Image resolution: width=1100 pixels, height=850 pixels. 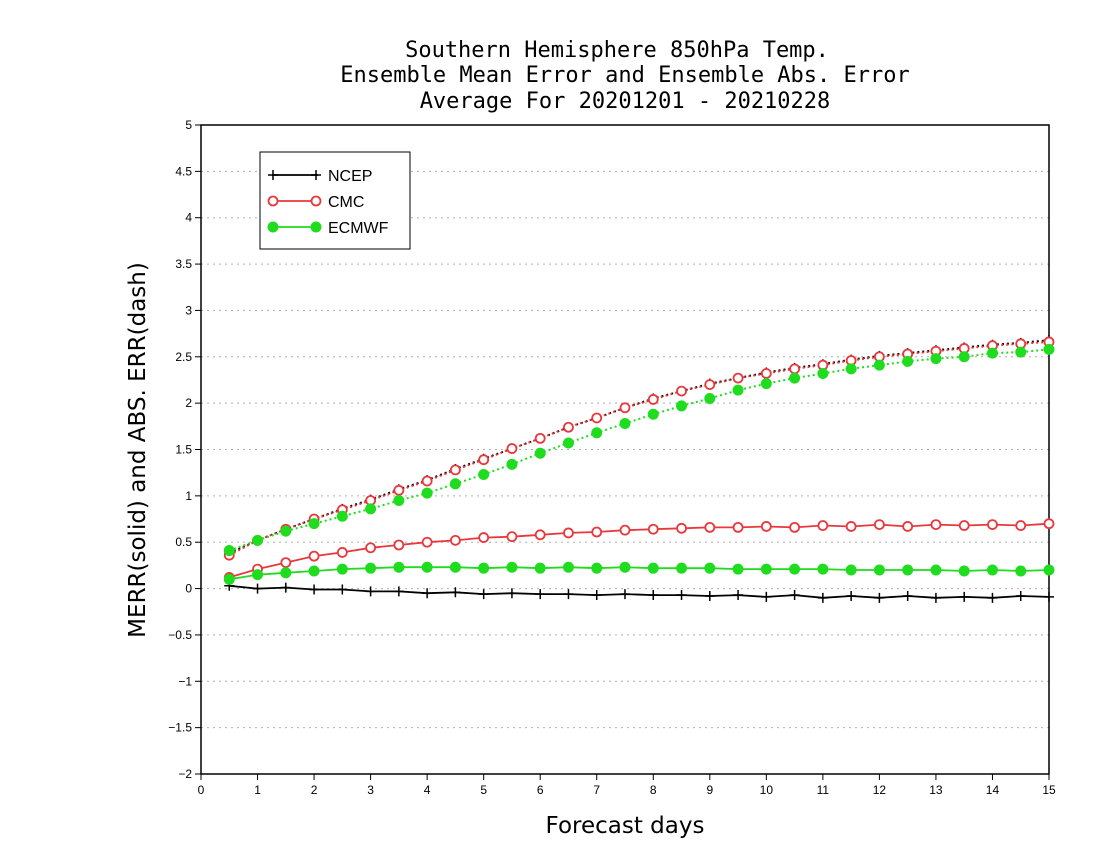 What do you see at coordinates (427, 790) in the screenshot?
I see `x-tick-label: 4` at bounding box center [427, 790].